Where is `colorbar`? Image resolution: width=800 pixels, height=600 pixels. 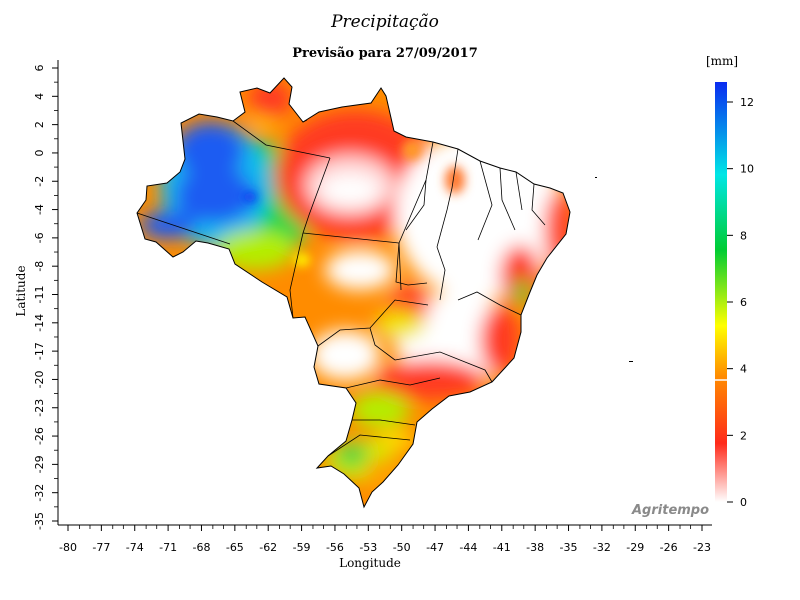
colorbar is located at coordinates (721, 292).